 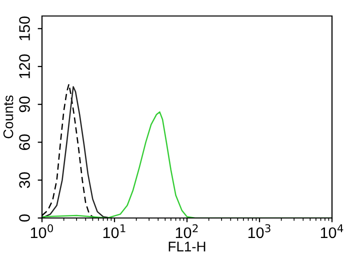 What do you see at coordinates (24, 66) in the screenshot?
I see `y-tick-label: 120` at bounding box center [24, 66].